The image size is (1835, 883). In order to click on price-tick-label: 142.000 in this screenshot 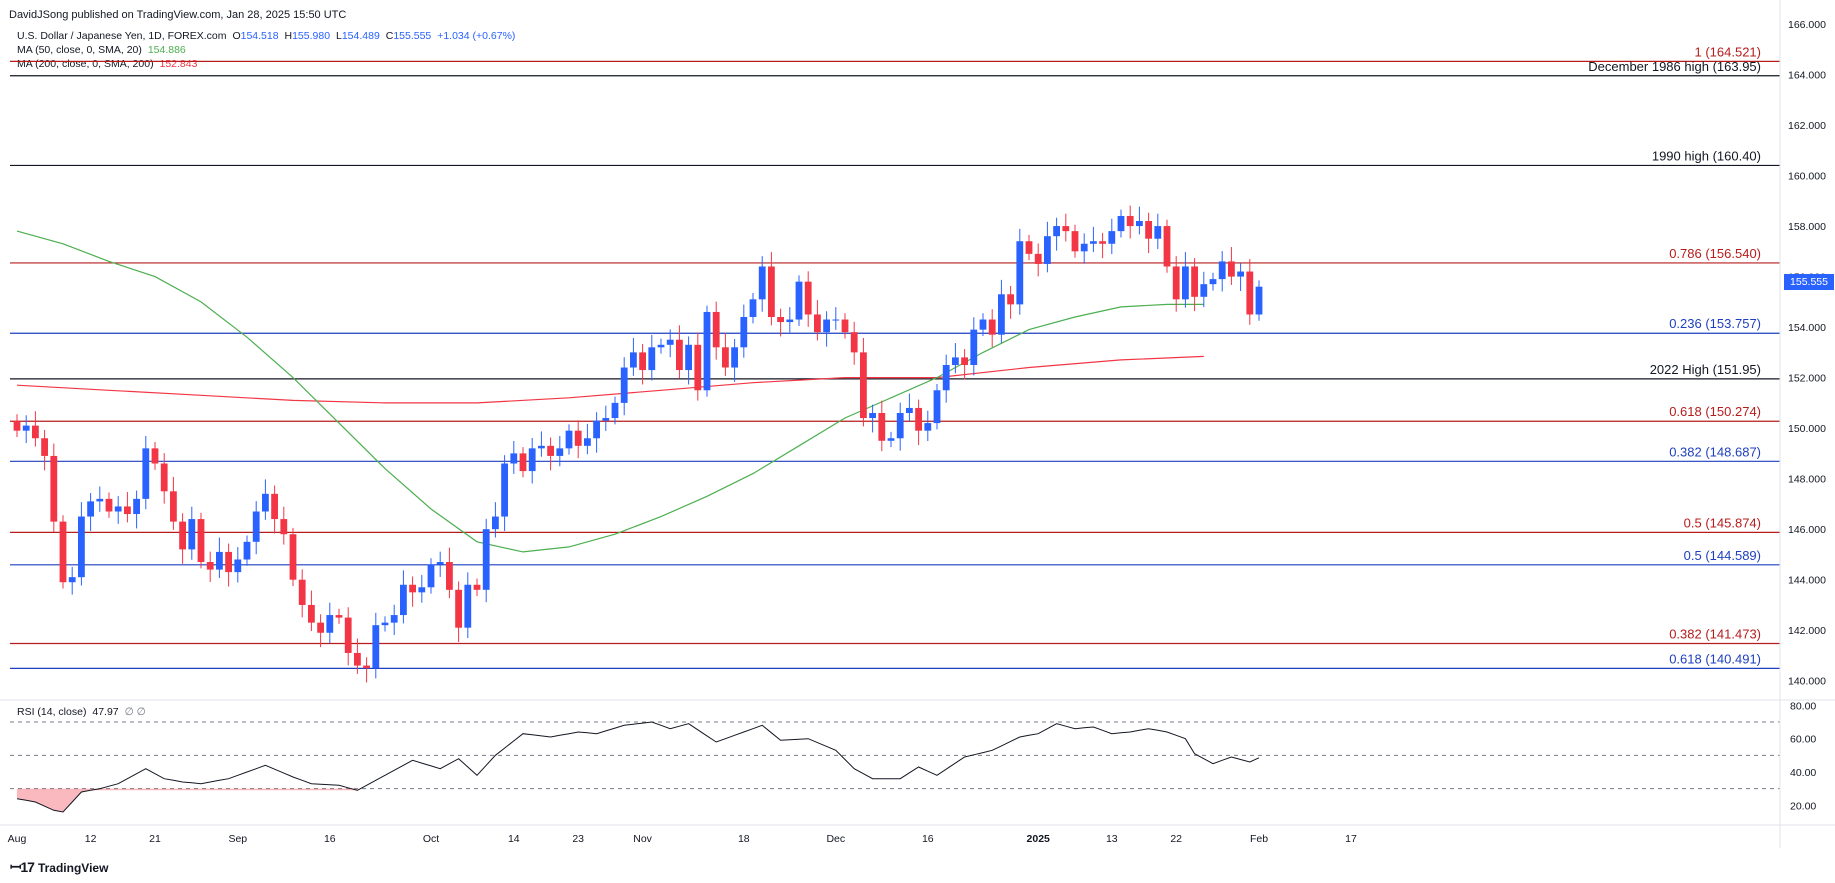, I will do `click(1807, 631)`.